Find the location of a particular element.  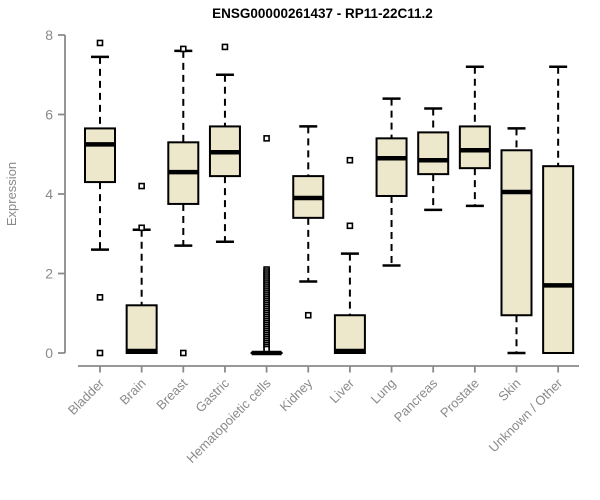

y-tick-label: 4 is located at coordinates (49, 194).